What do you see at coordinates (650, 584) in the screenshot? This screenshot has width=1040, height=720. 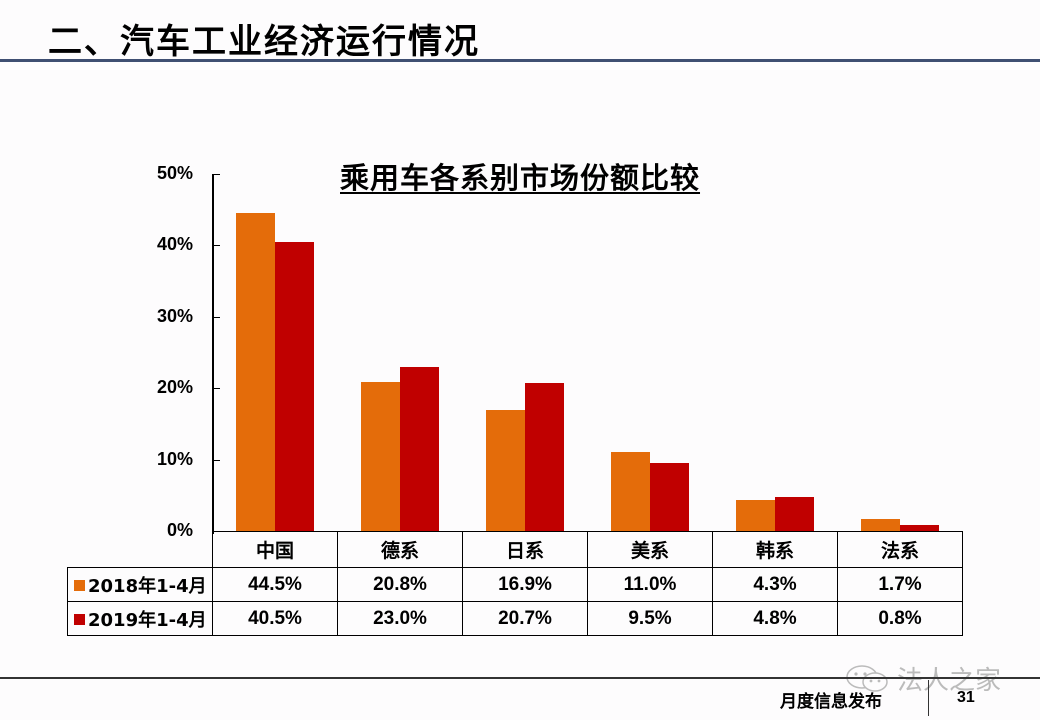 I see `value-cell: 11.0%` at bounding box center [650, 584].